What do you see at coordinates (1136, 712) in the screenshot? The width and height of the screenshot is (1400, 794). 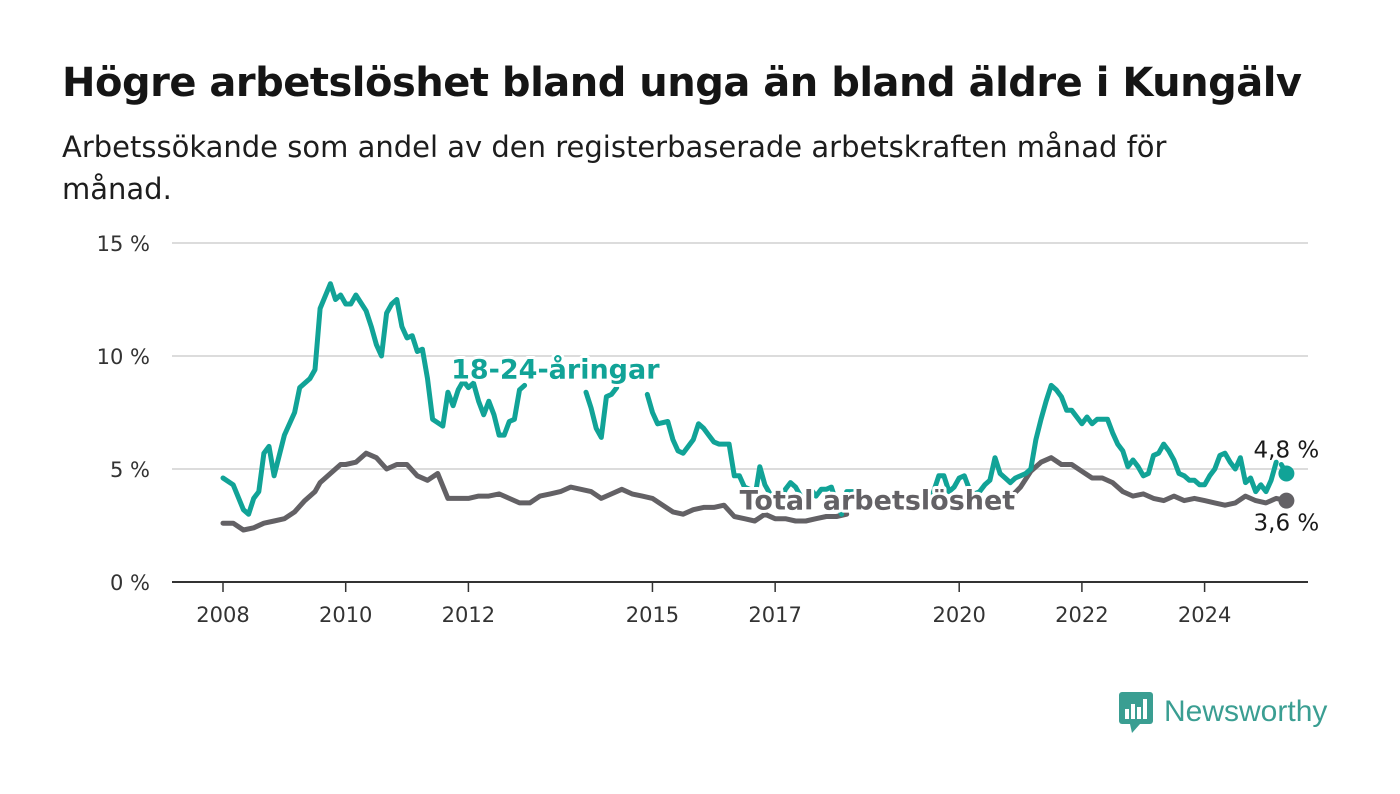 I see `newsworthy-logo-icon` at bounding box center [1136, 712].